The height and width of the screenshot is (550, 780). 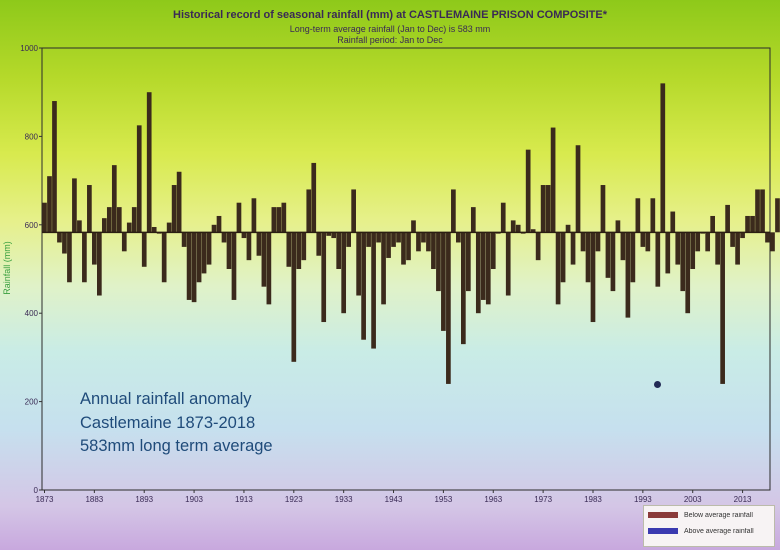 What do you see at coordinates (548, 209) in the screenshot?
I see `bar-1974` at bounding box center [548, 209].